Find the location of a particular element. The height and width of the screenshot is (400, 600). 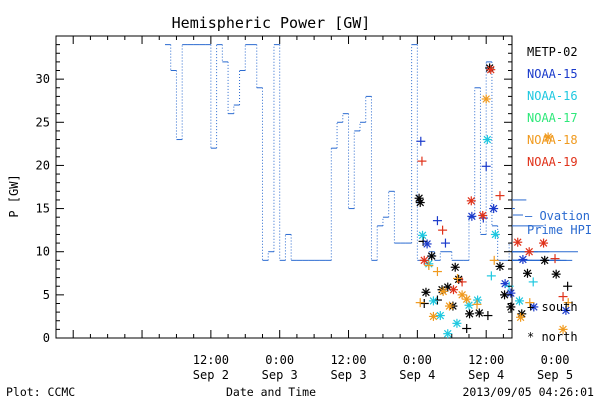

y-tick-label: 10 is located at coordinates (43, 252).